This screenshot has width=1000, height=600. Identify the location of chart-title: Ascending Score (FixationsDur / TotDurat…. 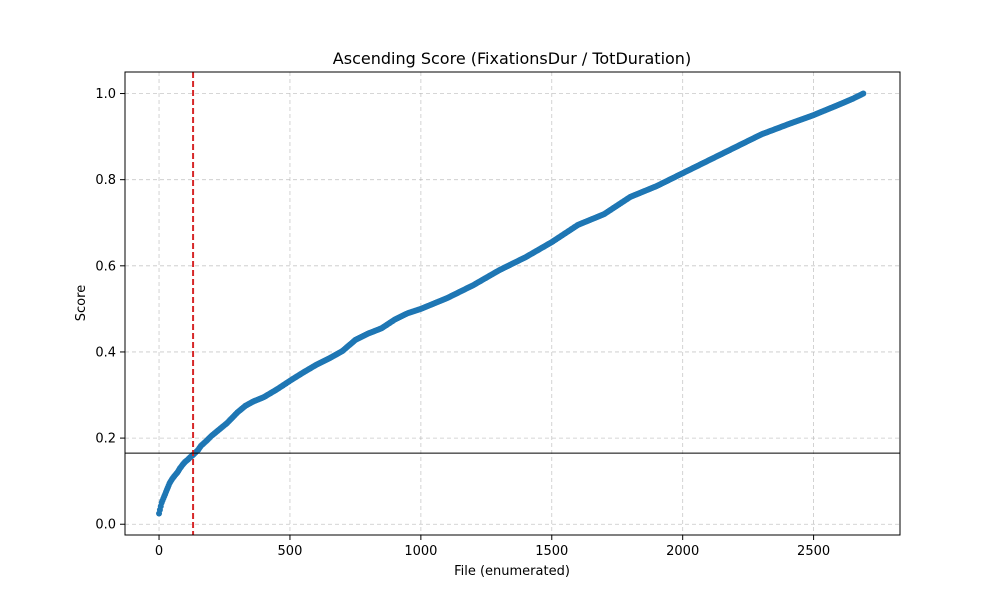
(512, 58).